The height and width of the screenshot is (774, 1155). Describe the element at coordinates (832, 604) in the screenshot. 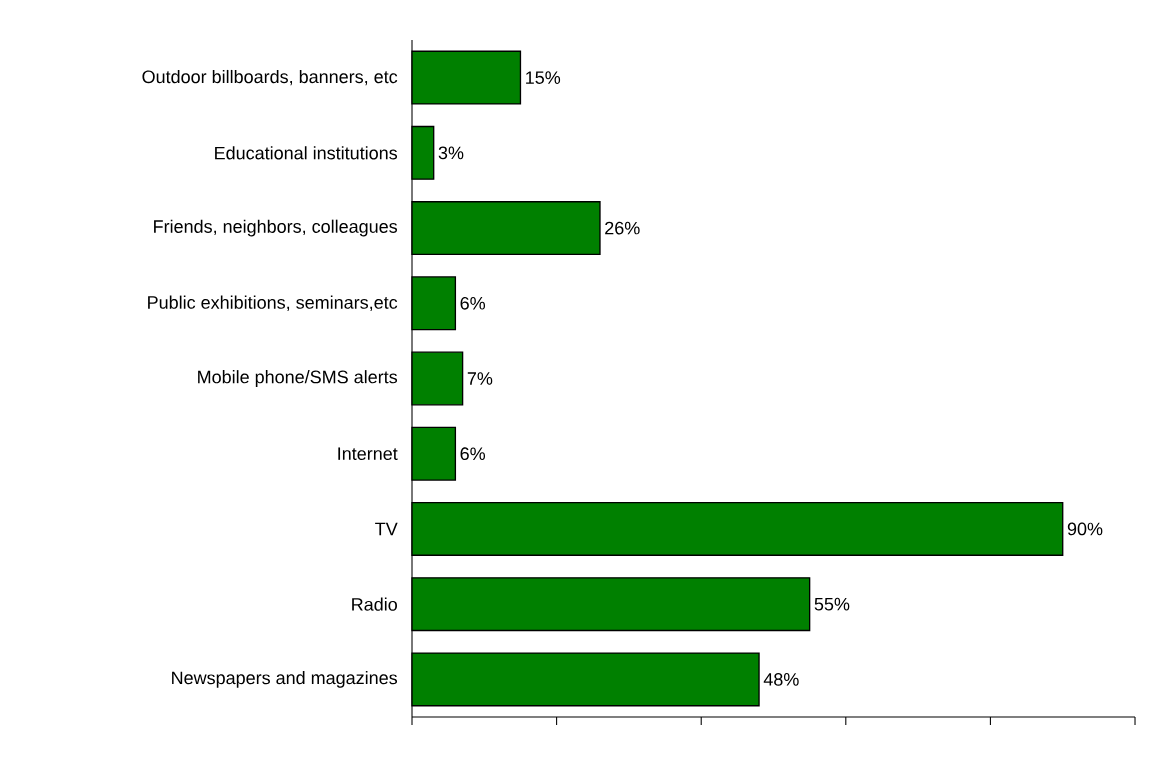

I see `data-label: 55%` at that location.